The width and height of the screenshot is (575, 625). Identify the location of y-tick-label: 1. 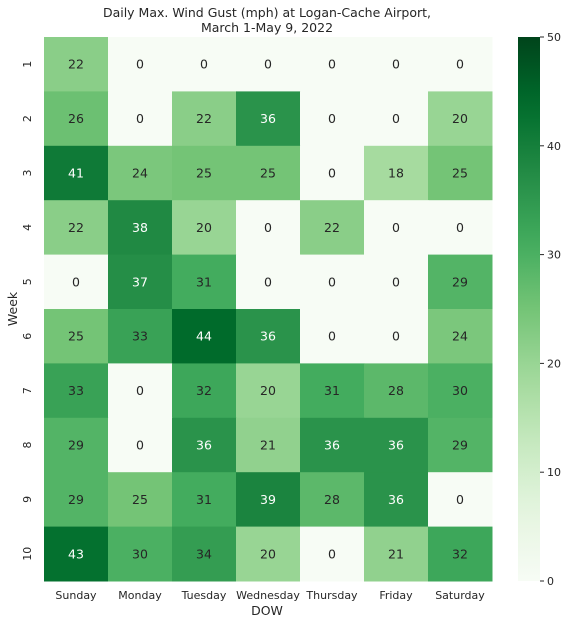
(27, 64).